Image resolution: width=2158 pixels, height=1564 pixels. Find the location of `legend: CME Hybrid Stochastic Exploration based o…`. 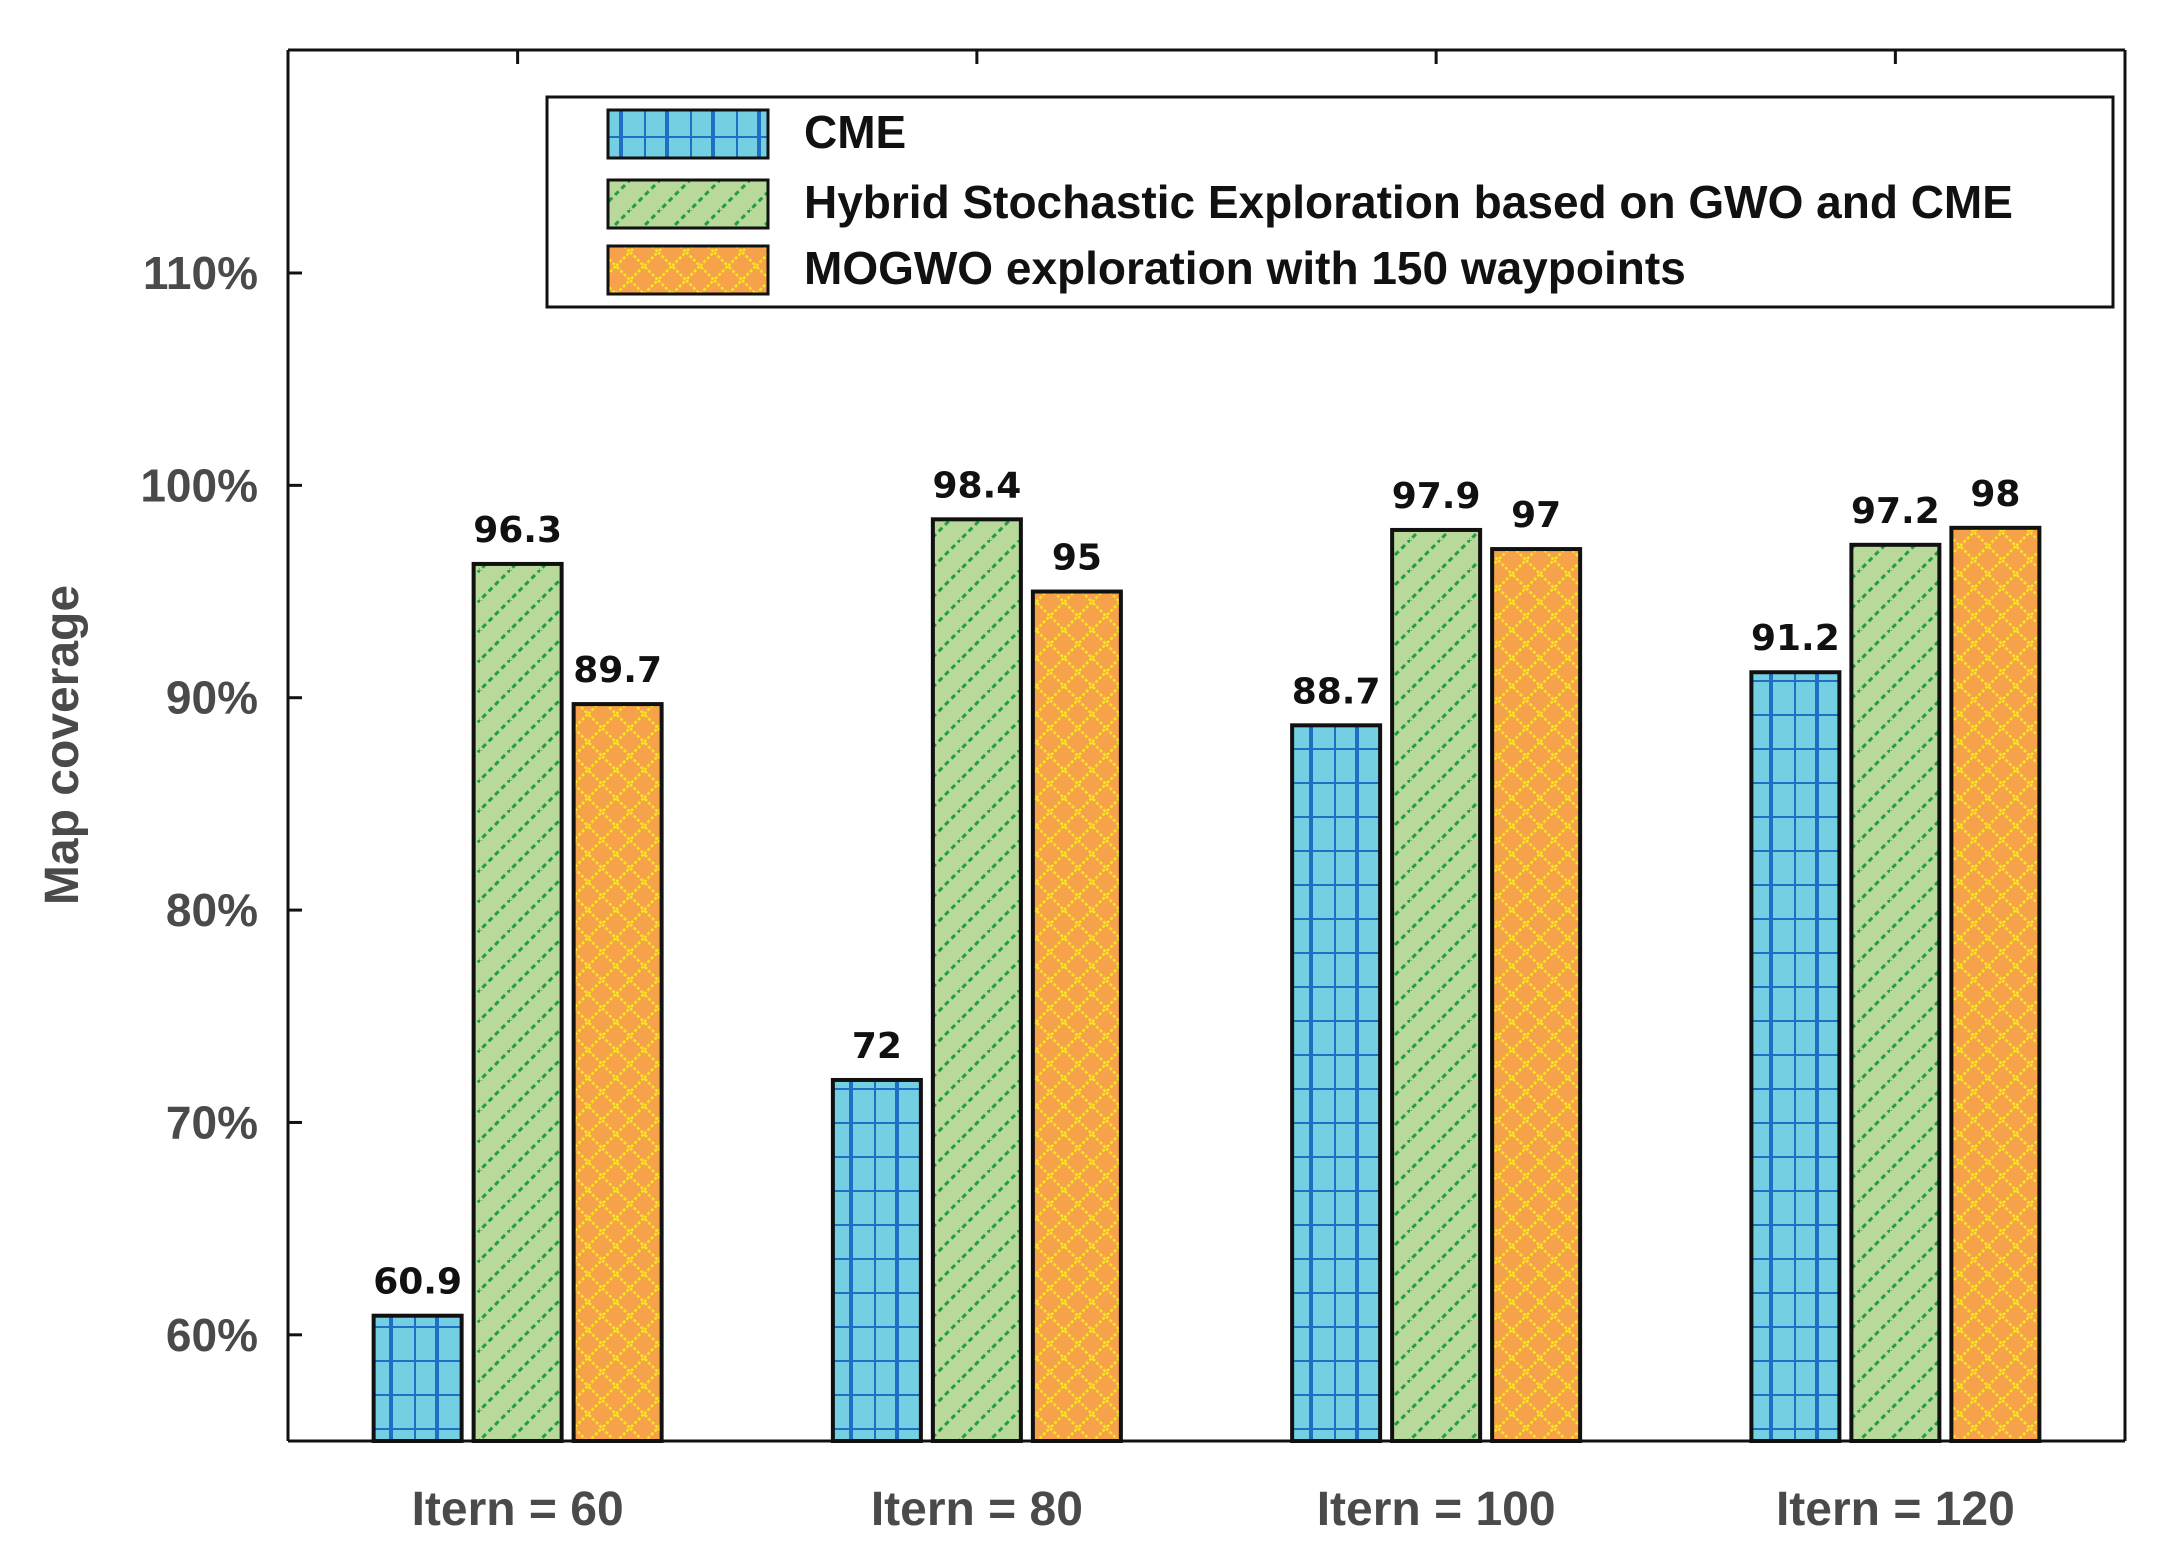

legend: CME Hybrid Stochastic Exploration based o… is located at coordinates (1330, 202).